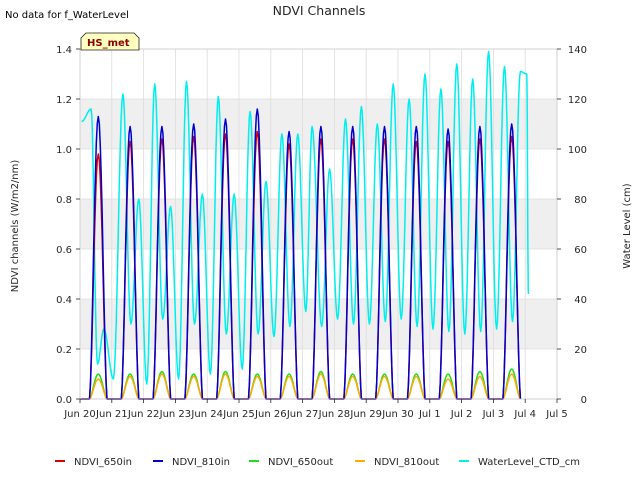  Describe the element at coordinates (79, 414) in the screenshot. I see `x-tick-label: Jun 20` at that location.